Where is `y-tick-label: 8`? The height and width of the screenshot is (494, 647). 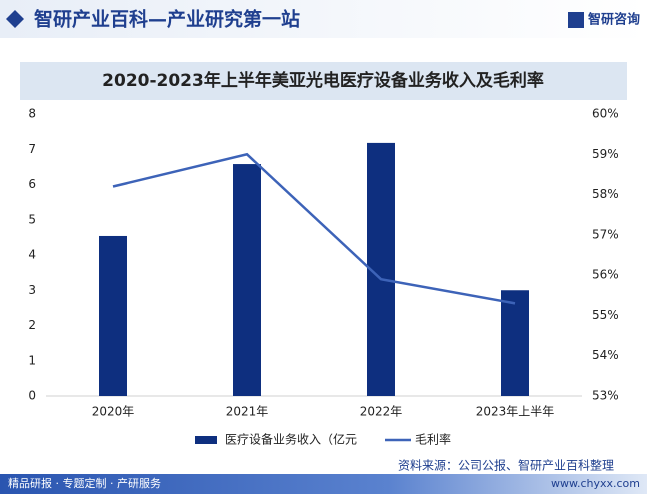 y-tick-label: 8 is located at coordinates (32, 114).